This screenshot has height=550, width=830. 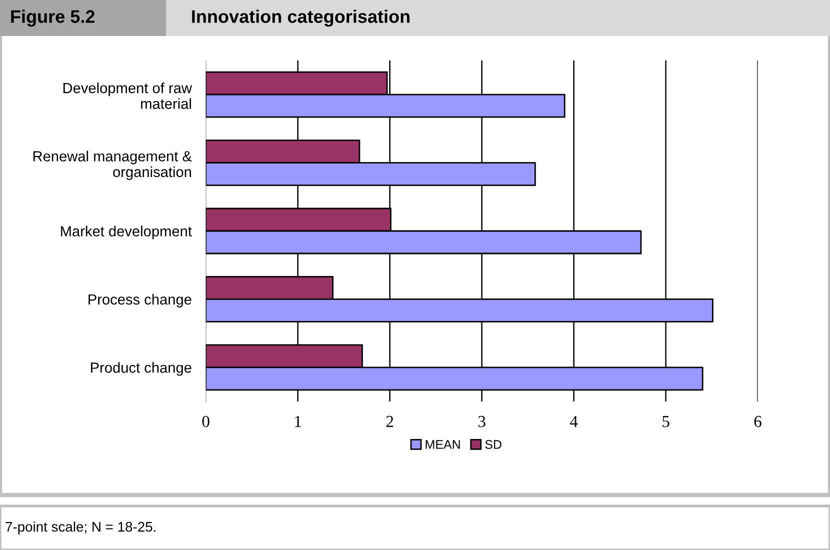 I want to click on y-tick-label: Market development, so click(x=126, y=233).